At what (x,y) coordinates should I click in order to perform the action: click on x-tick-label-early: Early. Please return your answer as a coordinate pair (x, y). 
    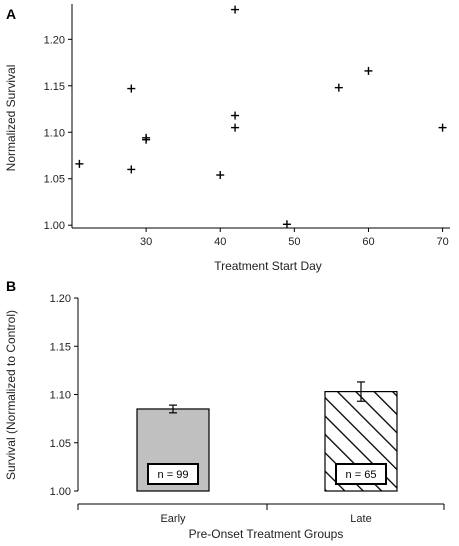
    Looking at the image, I should click on (173, 519).